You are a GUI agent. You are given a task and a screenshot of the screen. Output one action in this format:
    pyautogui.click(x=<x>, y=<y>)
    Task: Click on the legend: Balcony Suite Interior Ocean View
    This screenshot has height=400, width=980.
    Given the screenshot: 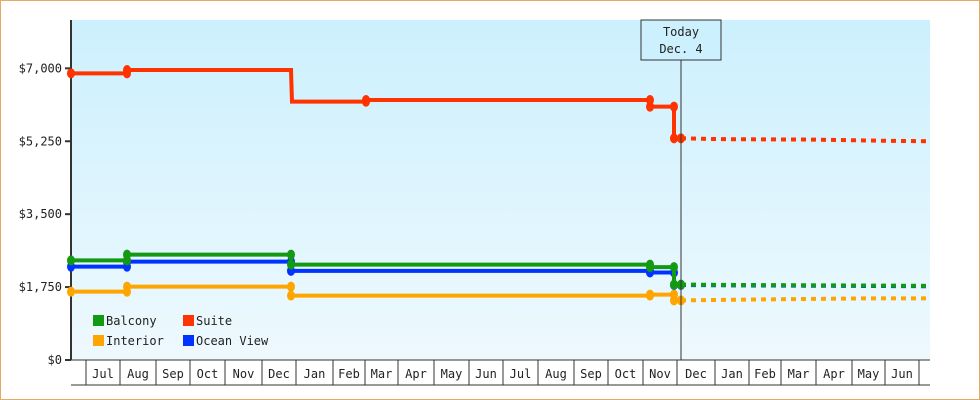 What is the action you would take?
    pyautogui.click(x=181, y=331)
    